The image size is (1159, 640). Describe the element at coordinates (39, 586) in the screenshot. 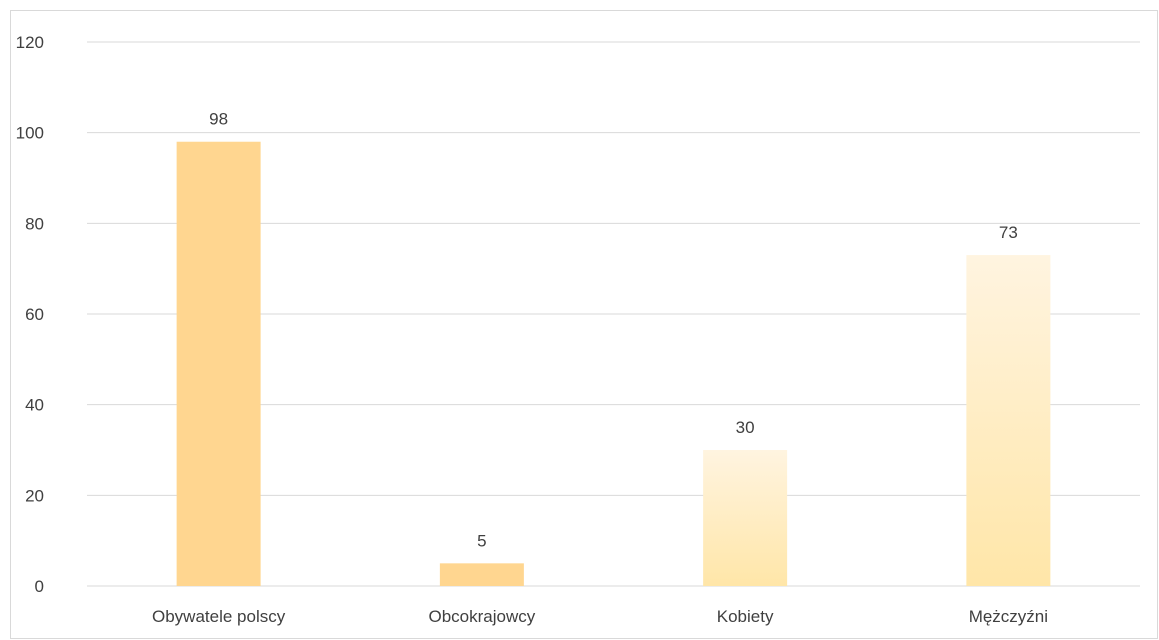

I see `y-tick-label: 0` at that location.